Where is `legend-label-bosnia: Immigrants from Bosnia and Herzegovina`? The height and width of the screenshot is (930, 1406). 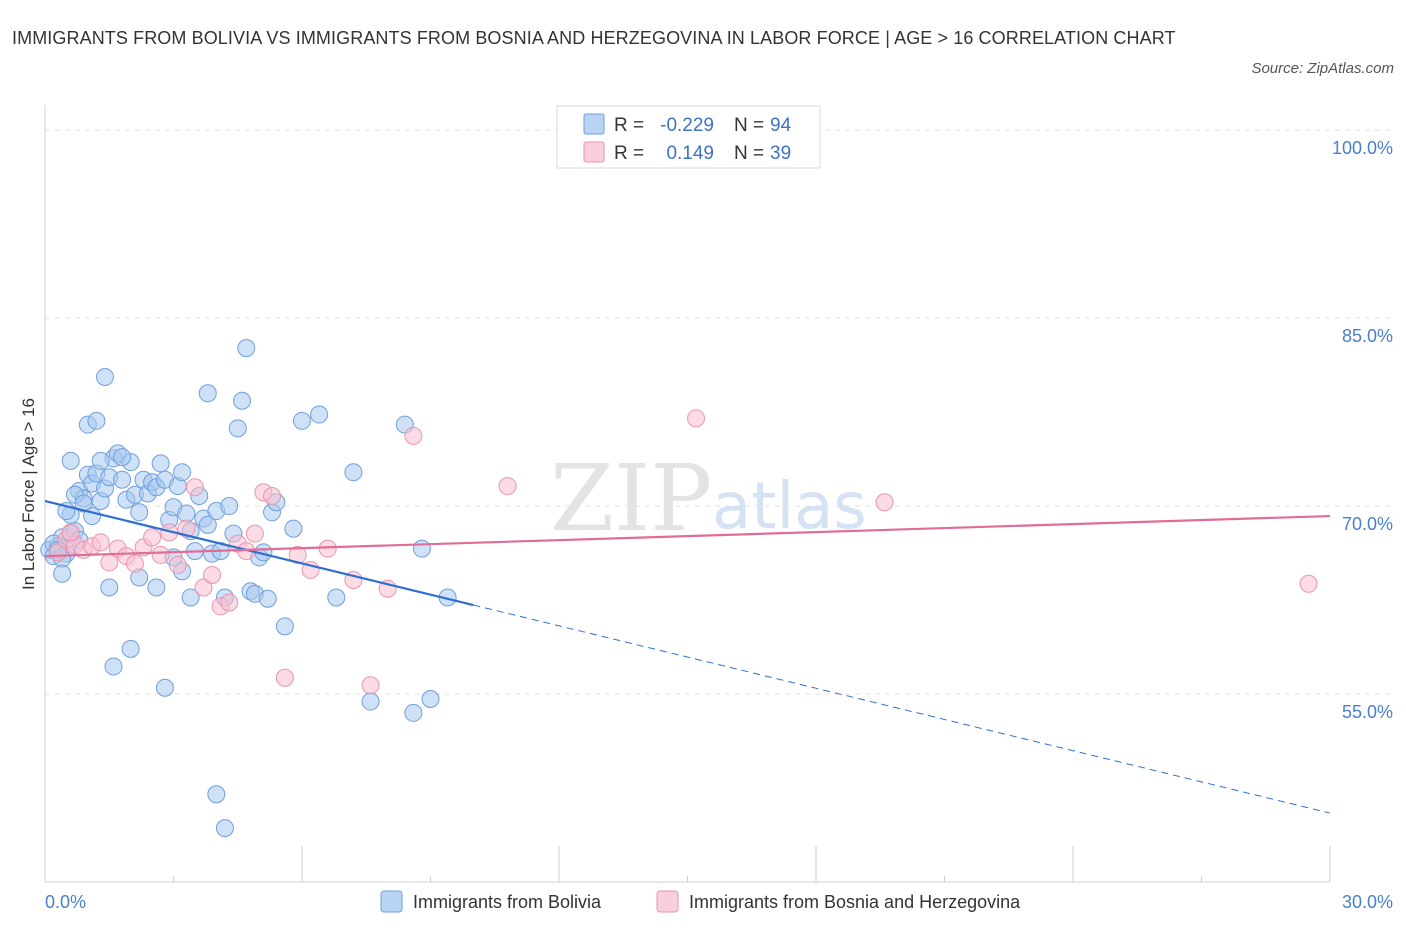
legend-label-bosnia: Immigrants from Bosnia and Herzegovina is located at coordinates (855, 902).